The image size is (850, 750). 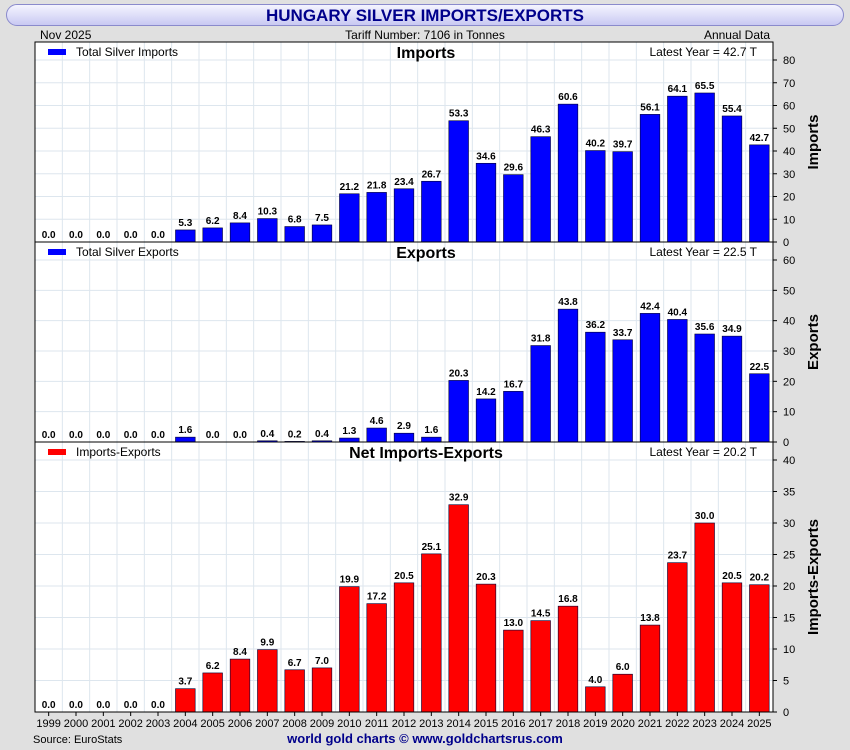 What do you see at coordinates (541, 614) in the screenshot?
I see `bar-value-label: 14.5` at bounding box center [541, 614].